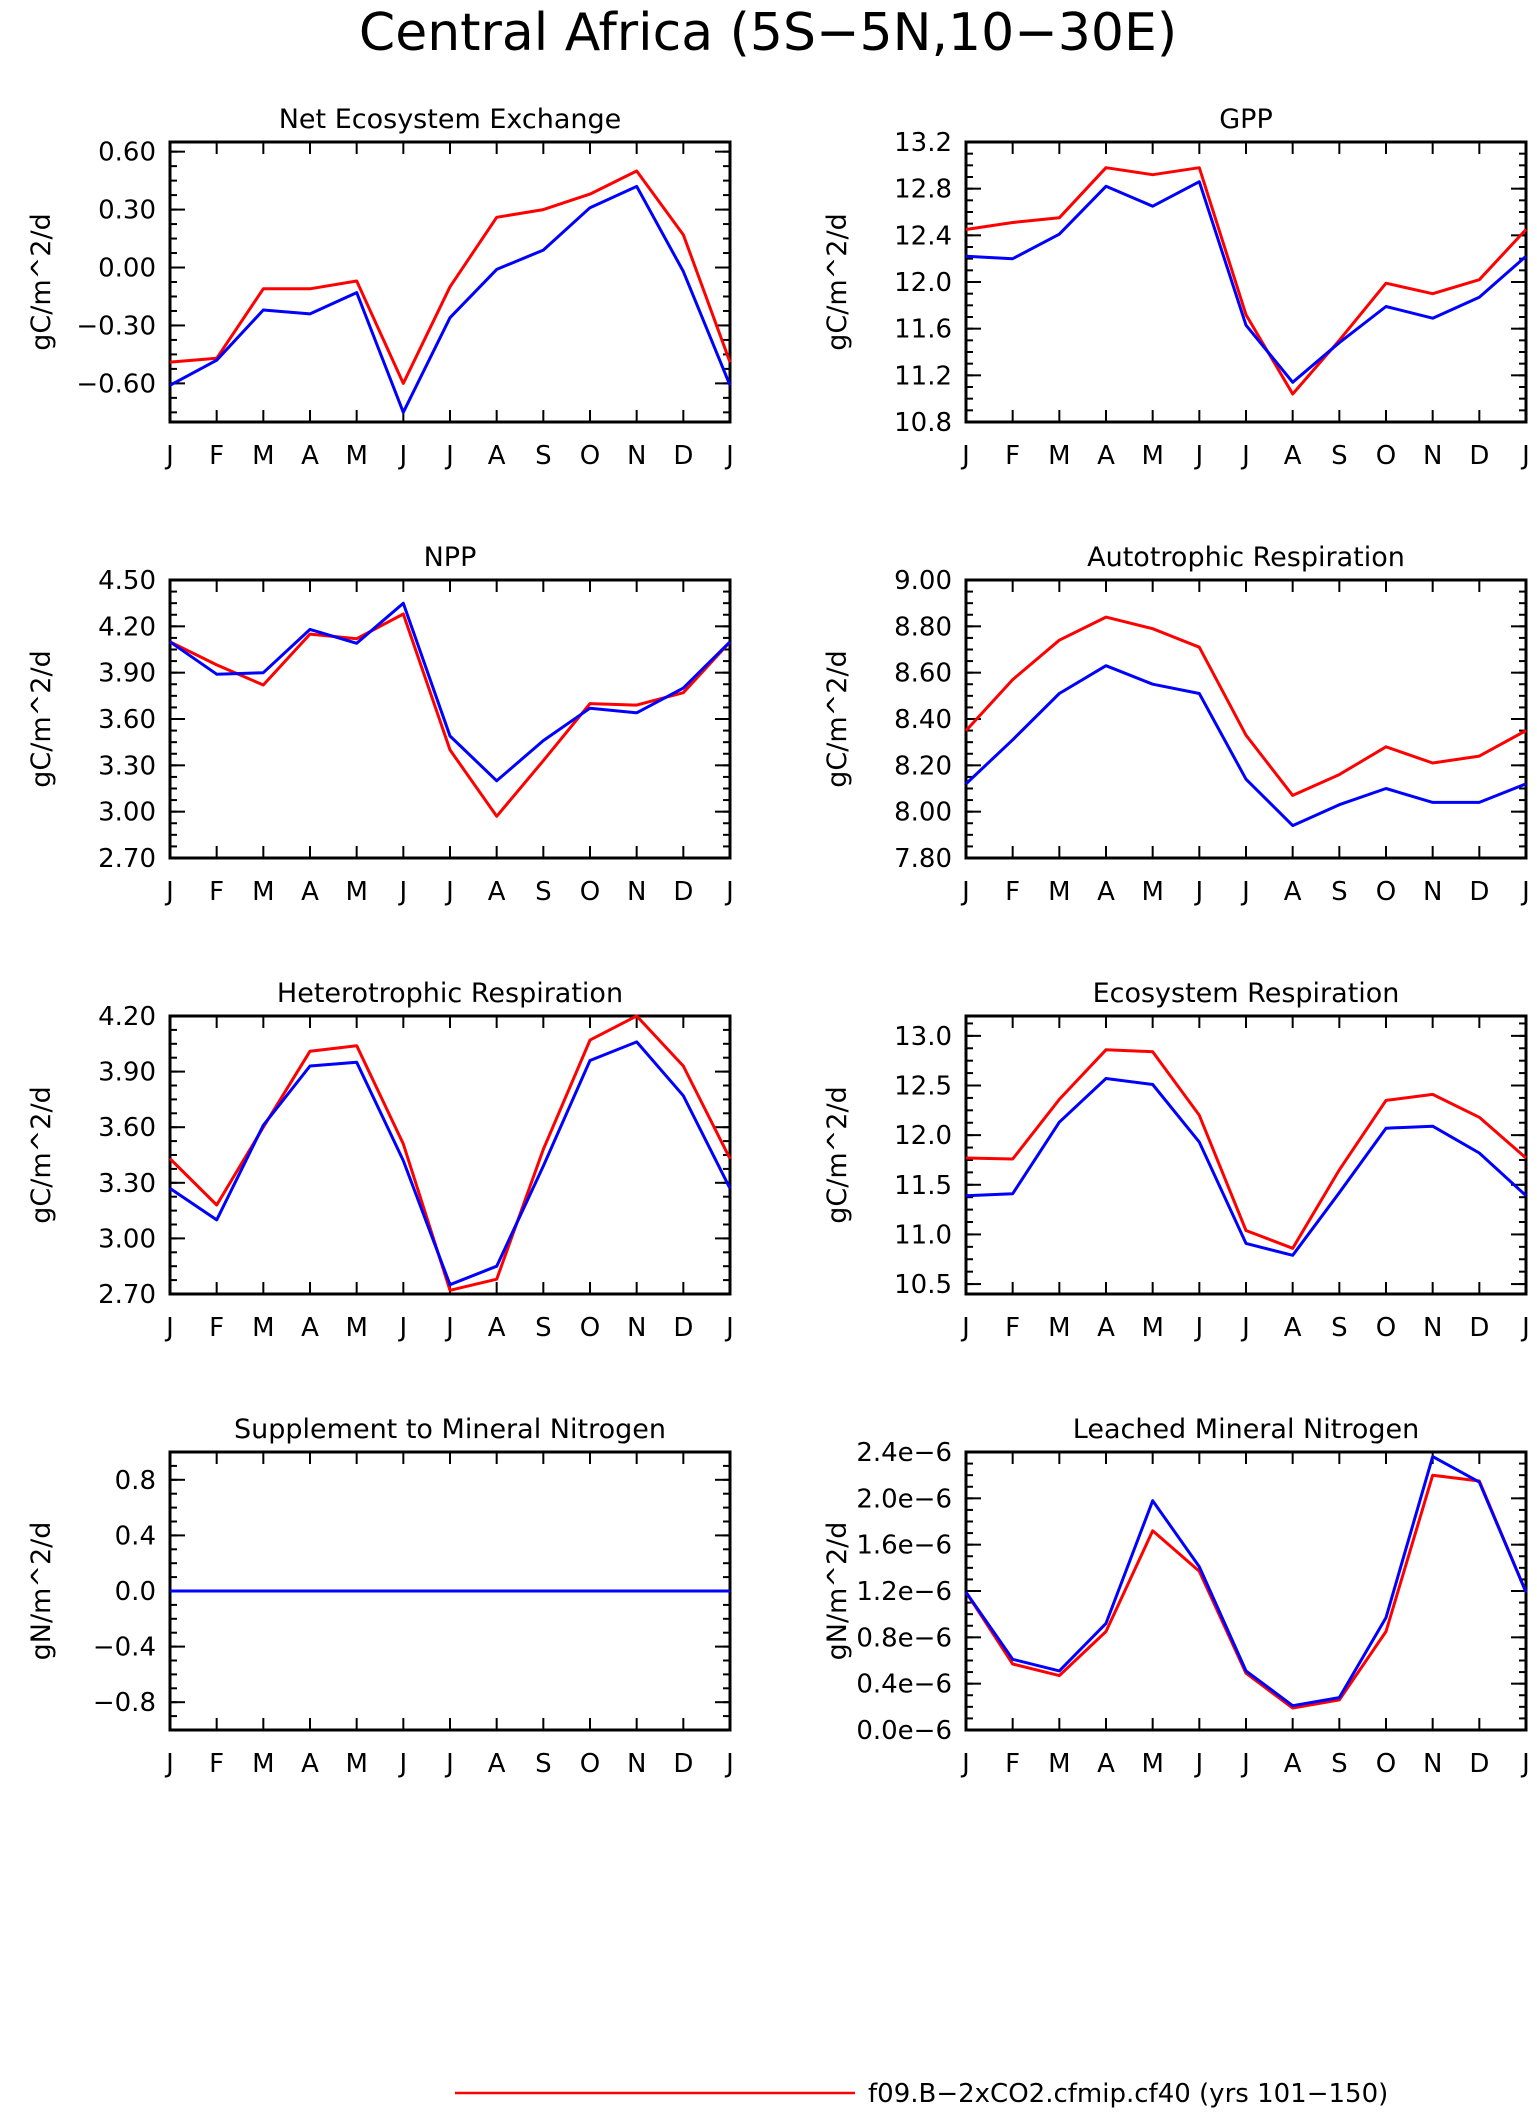 The image size is (1537, 2119). I want to click on y-tick-label: 12.5, so click(923, 1087).